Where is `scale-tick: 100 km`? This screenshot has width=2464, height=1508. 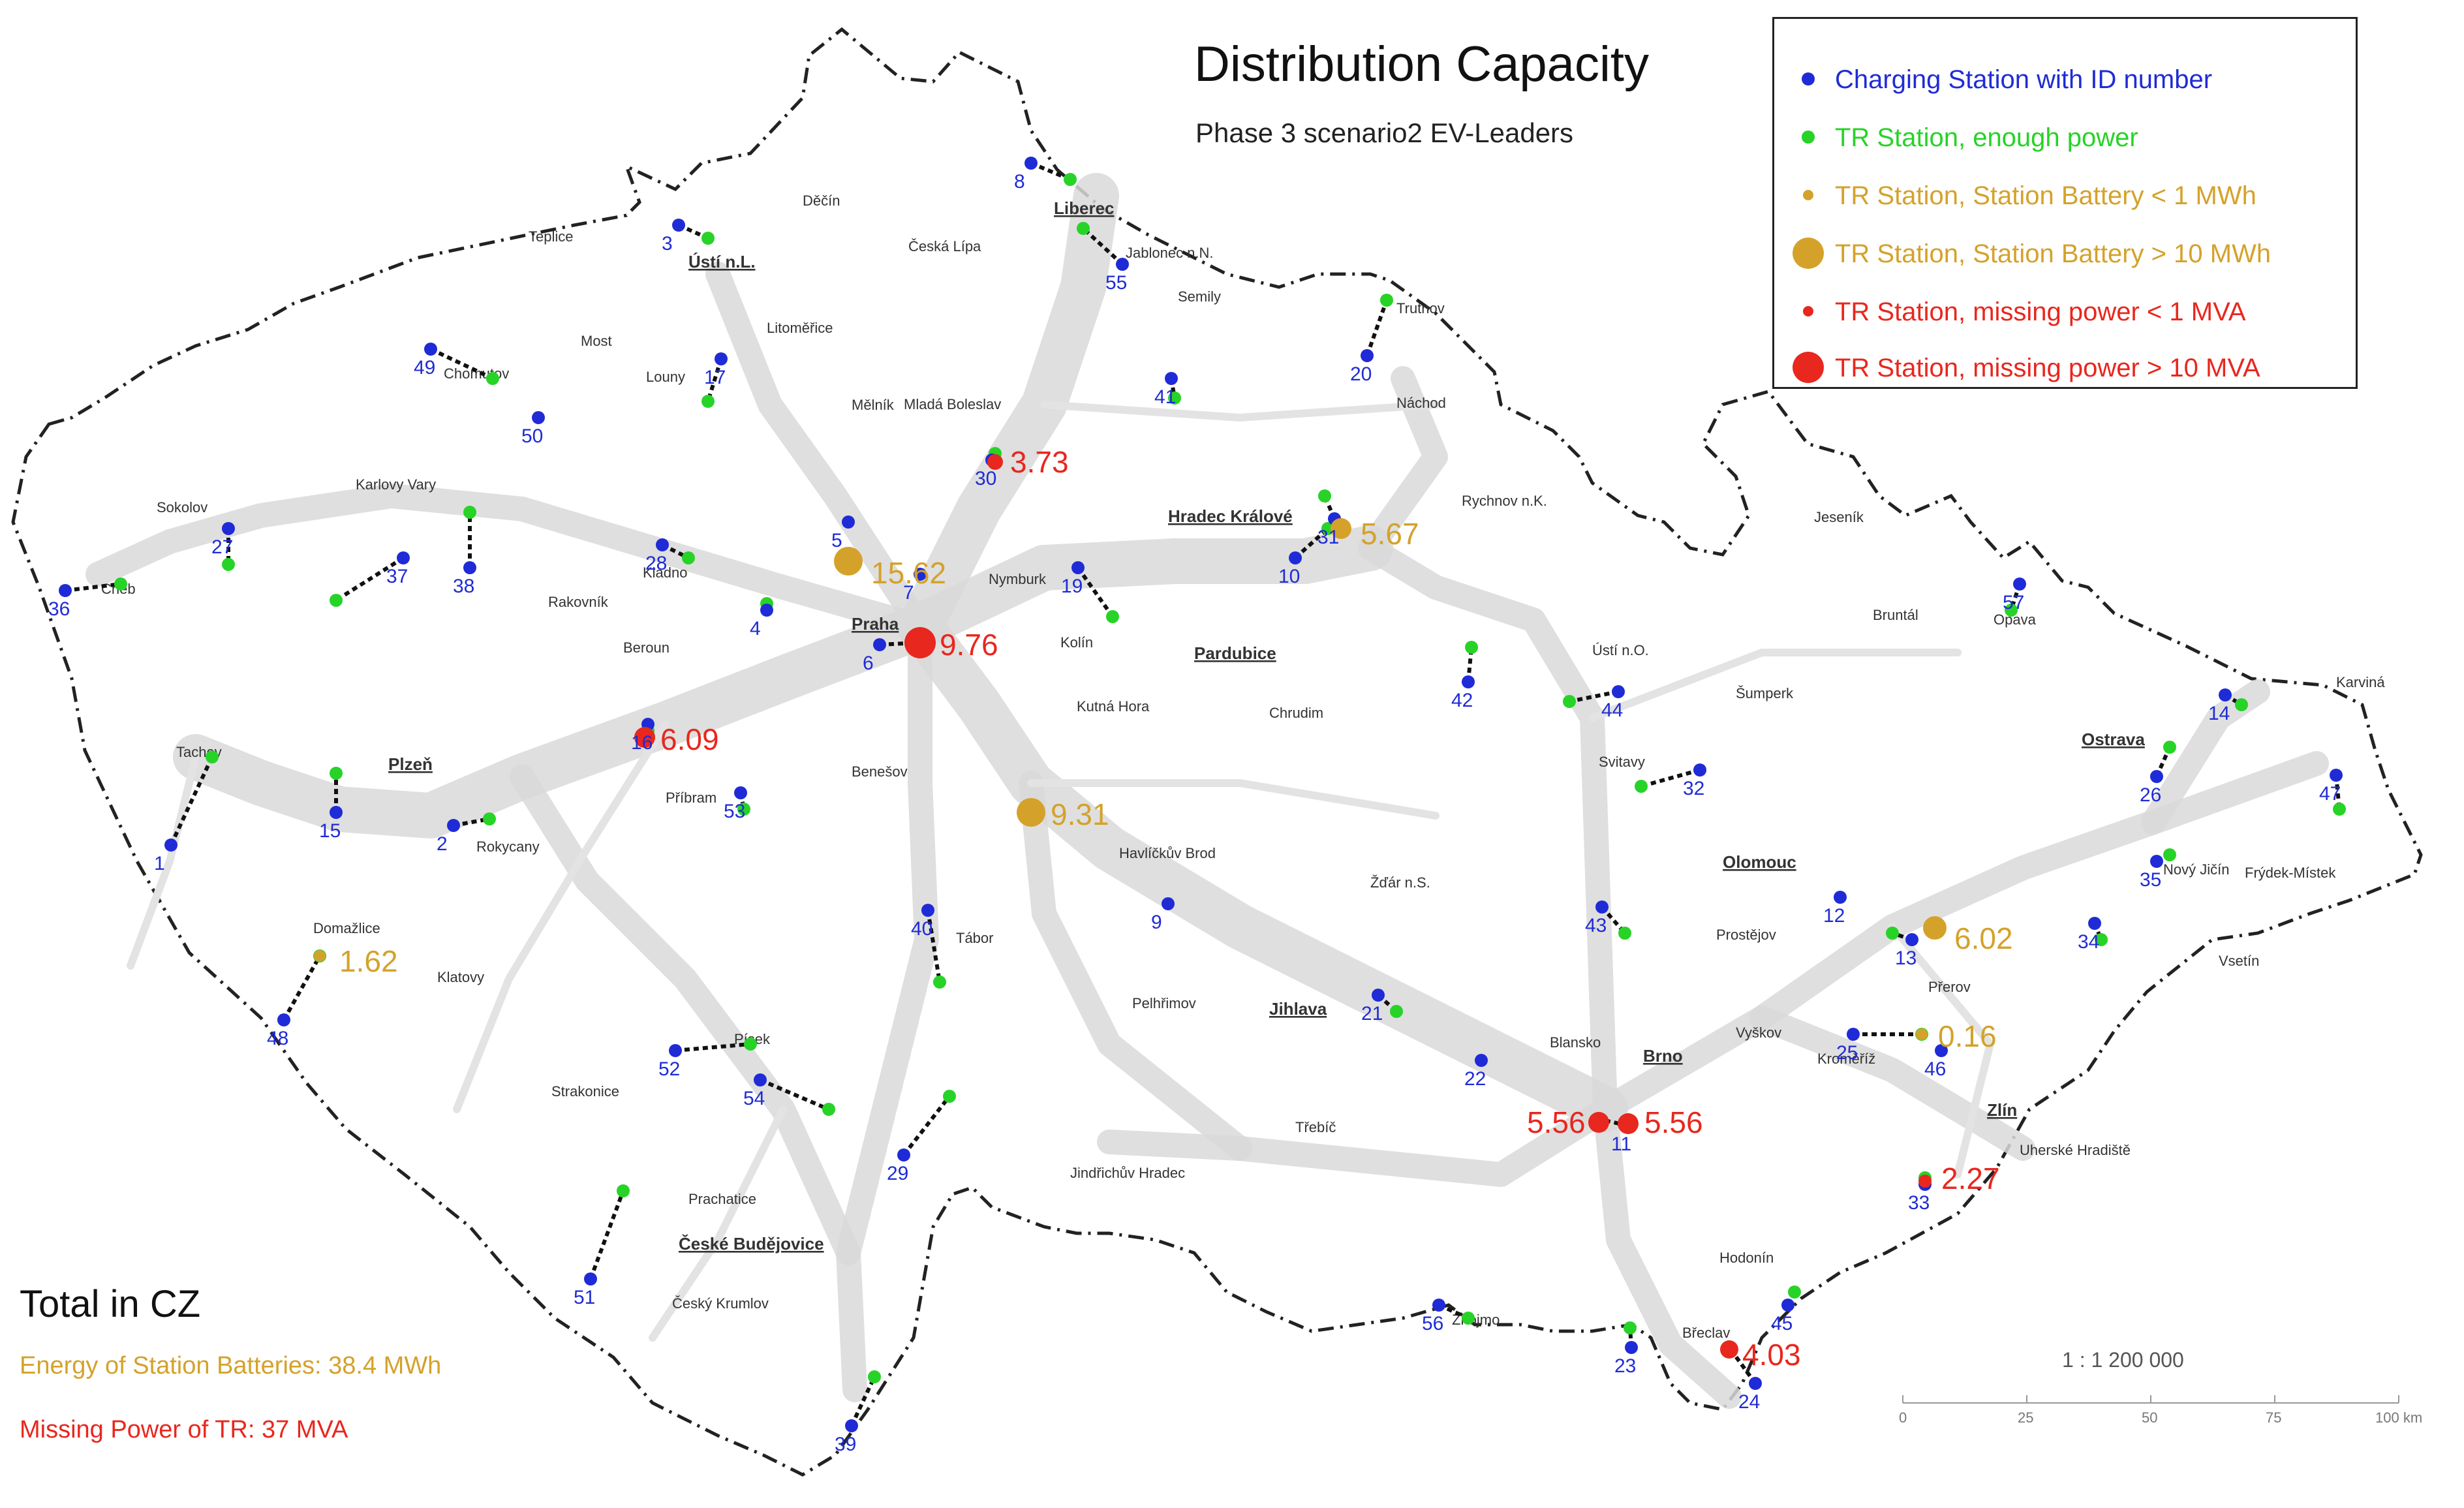 scale-tick: 100 km is located at coordinates (2399, 1417).